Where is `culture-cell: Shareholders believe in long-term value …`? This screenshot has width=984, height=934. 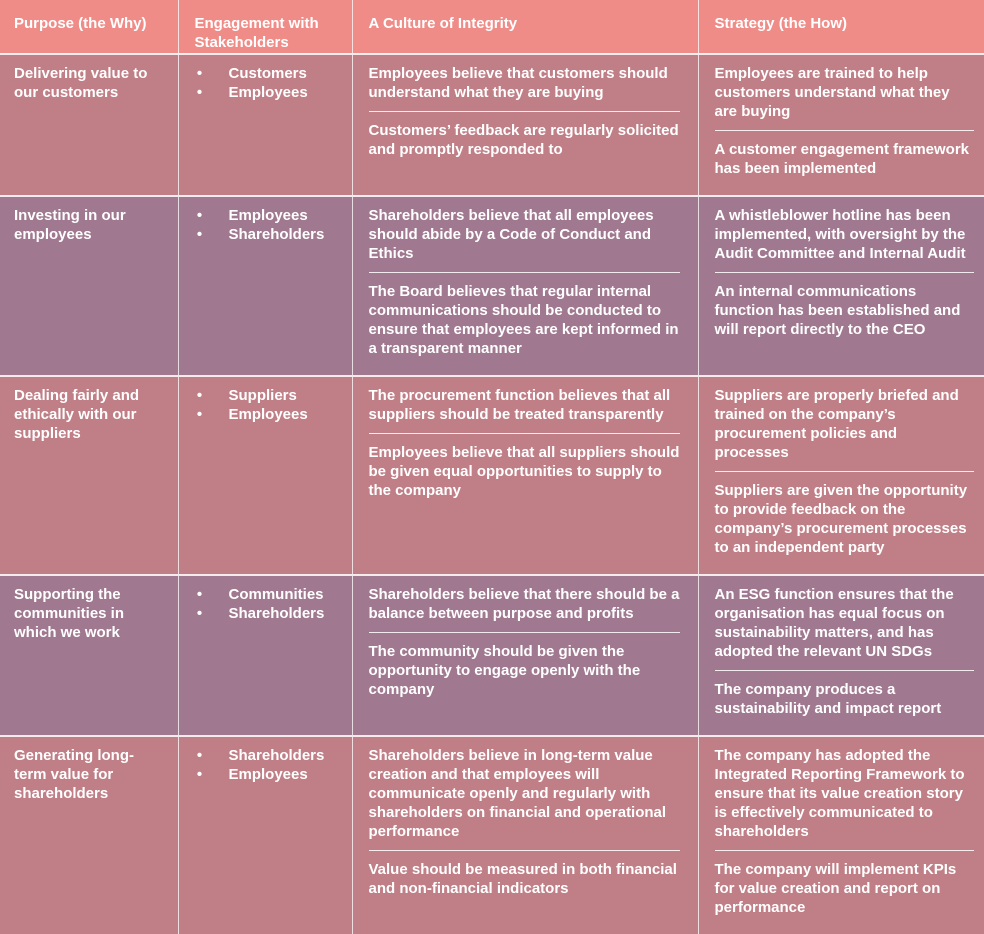
culture-cell: Shareholders believe in long-term value … is located at coordinates (525, 835).